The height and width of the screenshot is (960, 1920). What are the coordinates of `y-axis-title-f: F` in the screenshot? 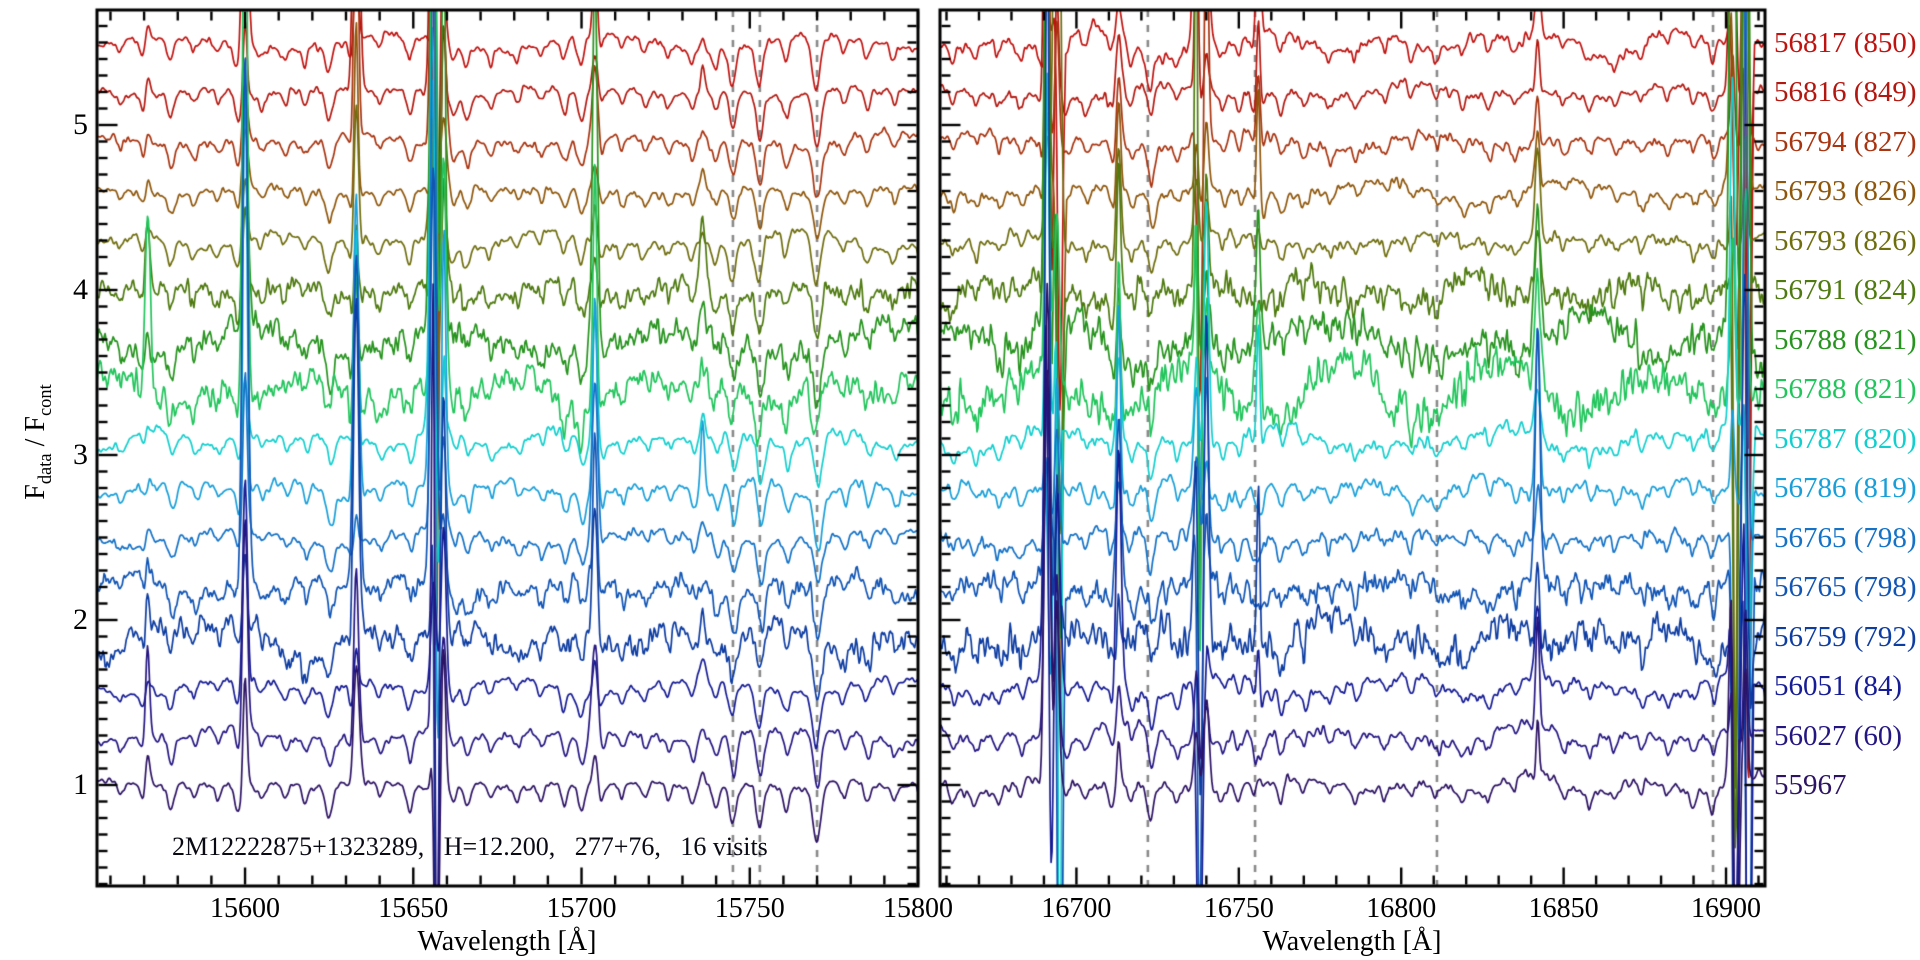 It's located at (36, 492).